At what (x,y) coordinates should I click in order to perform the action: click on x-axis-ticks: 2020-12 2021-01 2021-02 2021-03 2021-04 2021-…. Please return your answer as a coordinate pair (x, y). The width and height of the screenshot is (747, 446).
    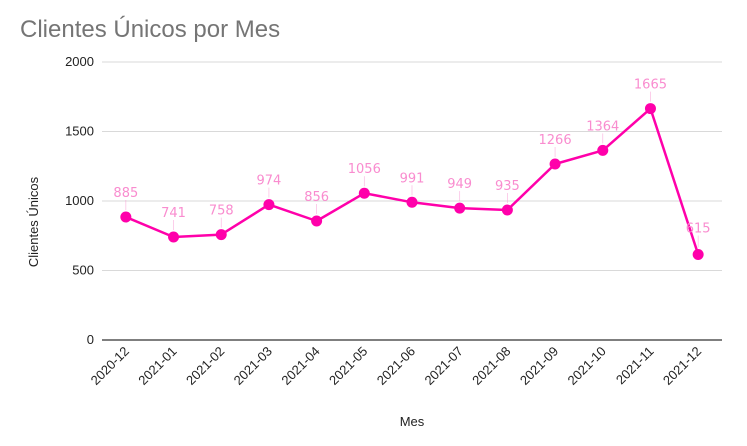
    Looking at the image, I should click on (396, 366).